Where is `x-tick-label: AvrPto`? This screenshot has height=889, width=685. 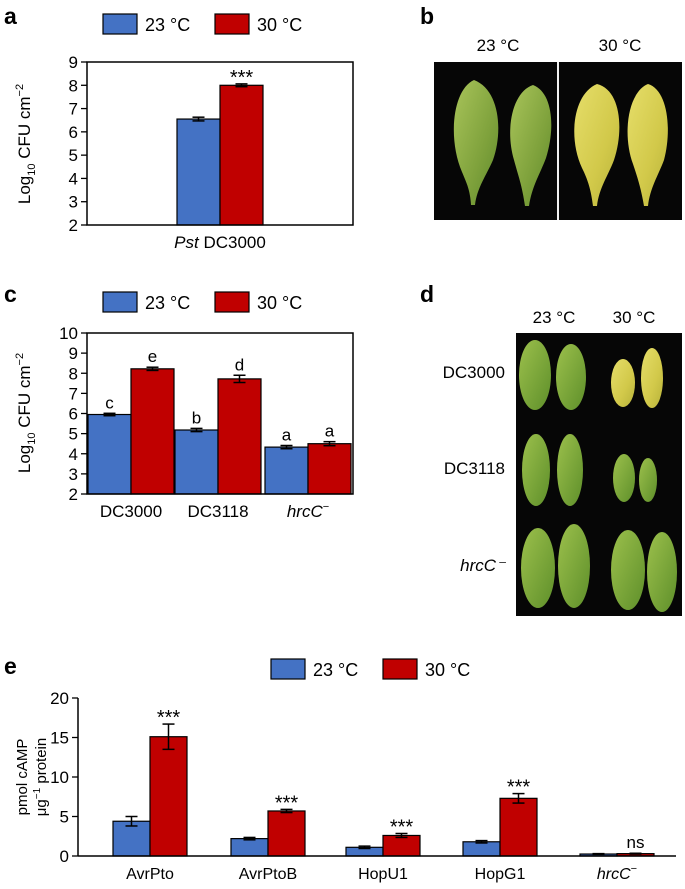
x-tick-label: AvrPto is located at coordinates (150, 874).